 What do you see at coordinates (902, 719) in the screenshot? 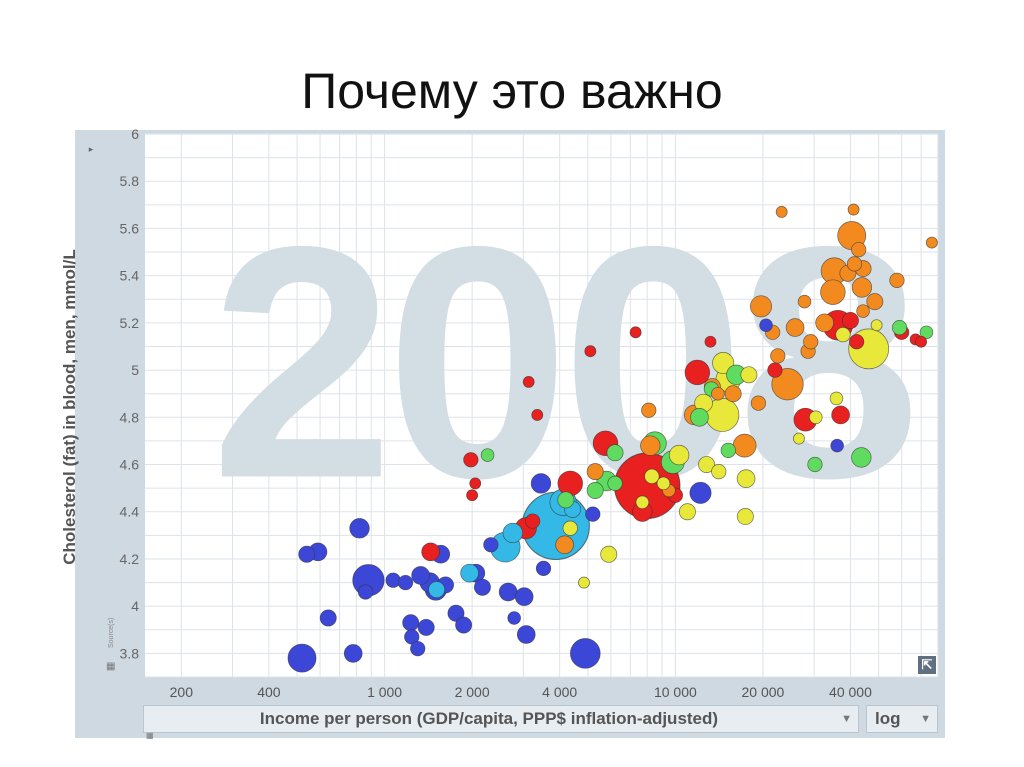
I see `x-scale-select: log ▼` at bounding box center [902, 719].